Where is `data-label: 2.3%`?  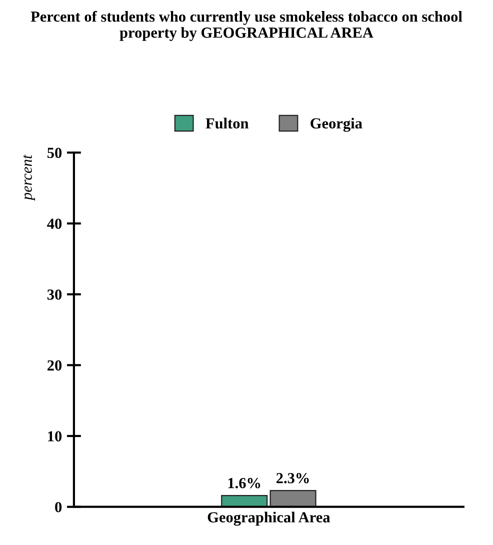
data-label: 2.3% is located at coordinates (292, 478).